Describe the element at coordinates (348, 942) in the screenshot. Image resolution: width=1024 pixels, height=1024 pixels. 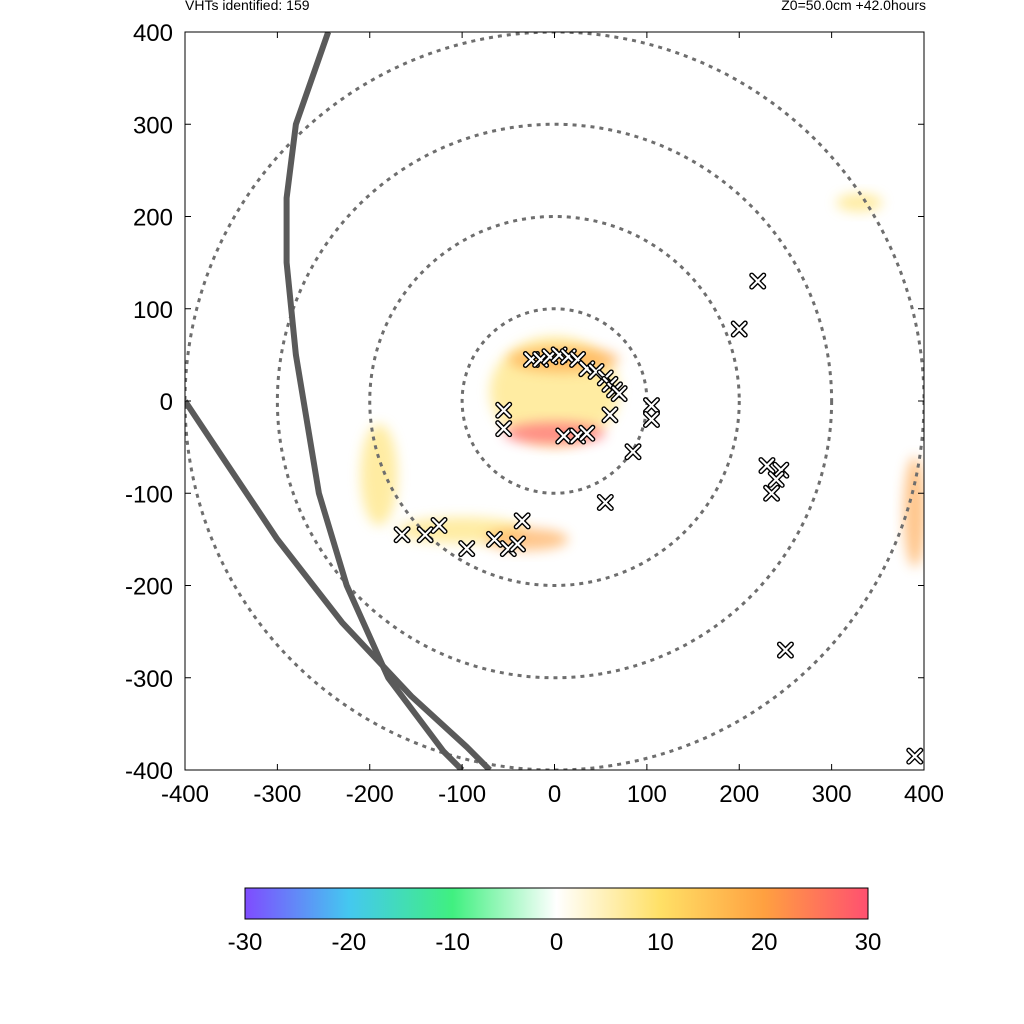
I see `colorbar-tick-label: -20` at that location.